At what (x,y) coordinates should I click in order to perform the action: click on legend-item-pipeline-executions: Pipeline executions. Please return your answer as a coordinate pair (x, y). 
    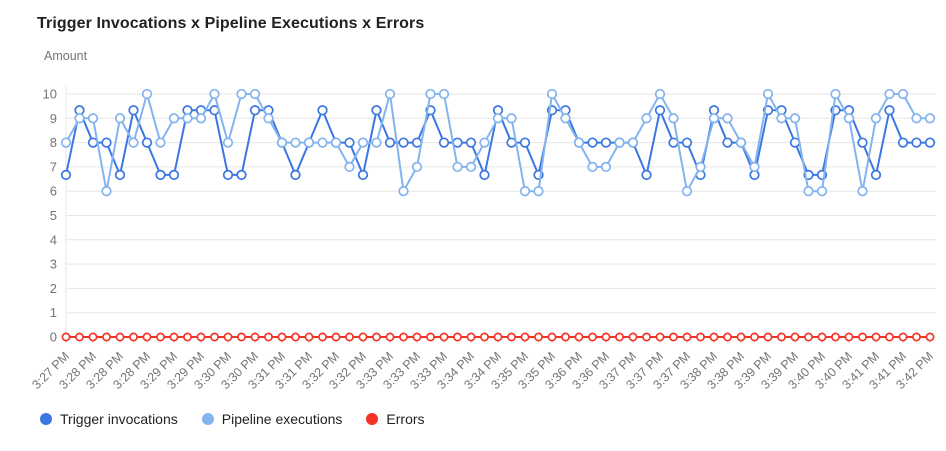
    Looking at the image, I should click on (271, 419).